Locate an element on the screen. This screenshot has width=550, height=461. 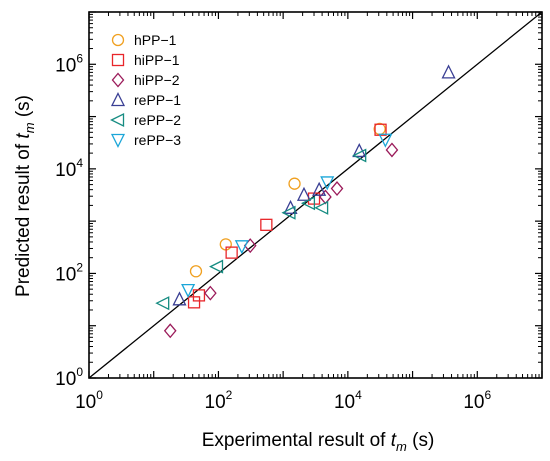
x-tick-label: 10² is located at coordinates (219, 400).